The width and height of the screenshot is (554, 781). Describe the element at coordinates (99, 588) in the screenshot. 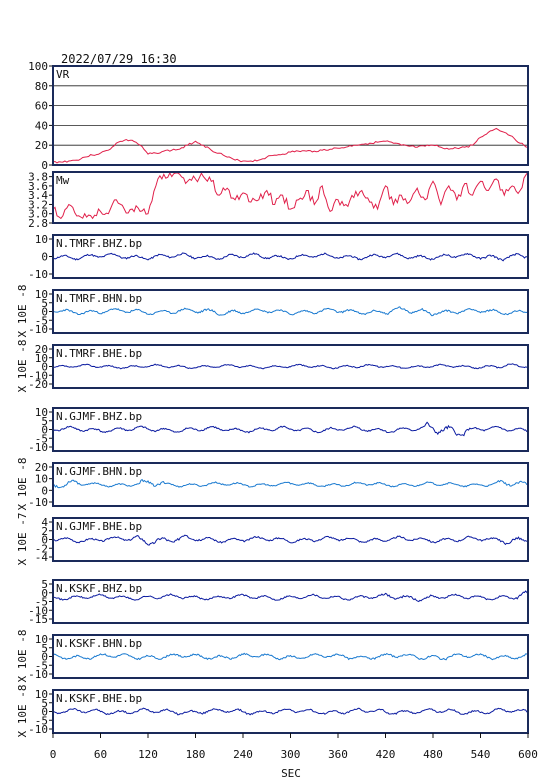

I see `channel-label: N.KSKF.BHZ.bp` at that location.